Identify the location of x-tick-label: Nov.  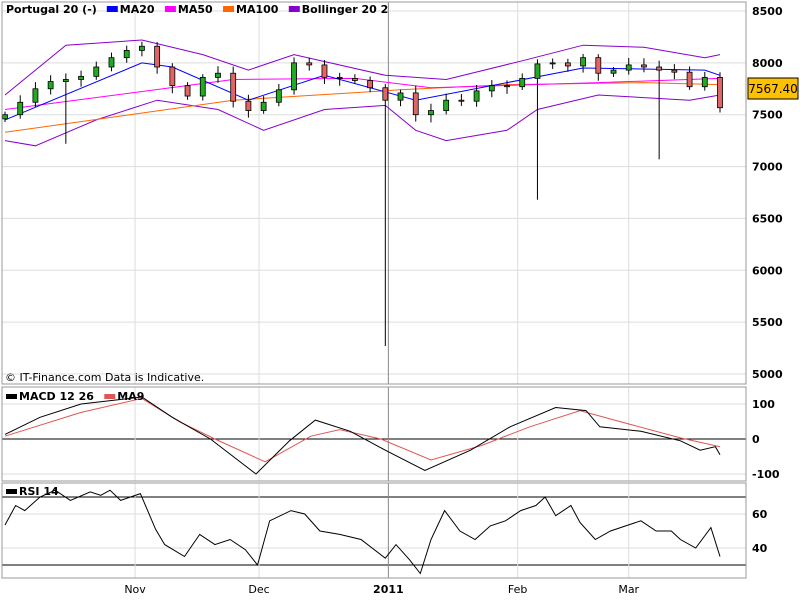
(135, 589).